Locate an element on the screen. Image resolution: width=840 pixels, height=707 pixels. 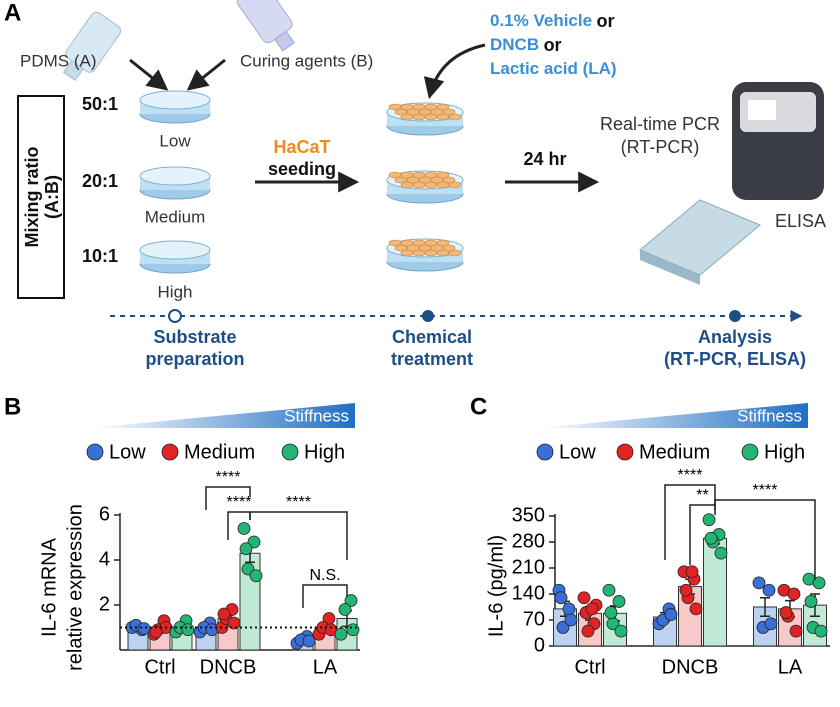
timeline-label: preparation is located at coordinates (194, 359).